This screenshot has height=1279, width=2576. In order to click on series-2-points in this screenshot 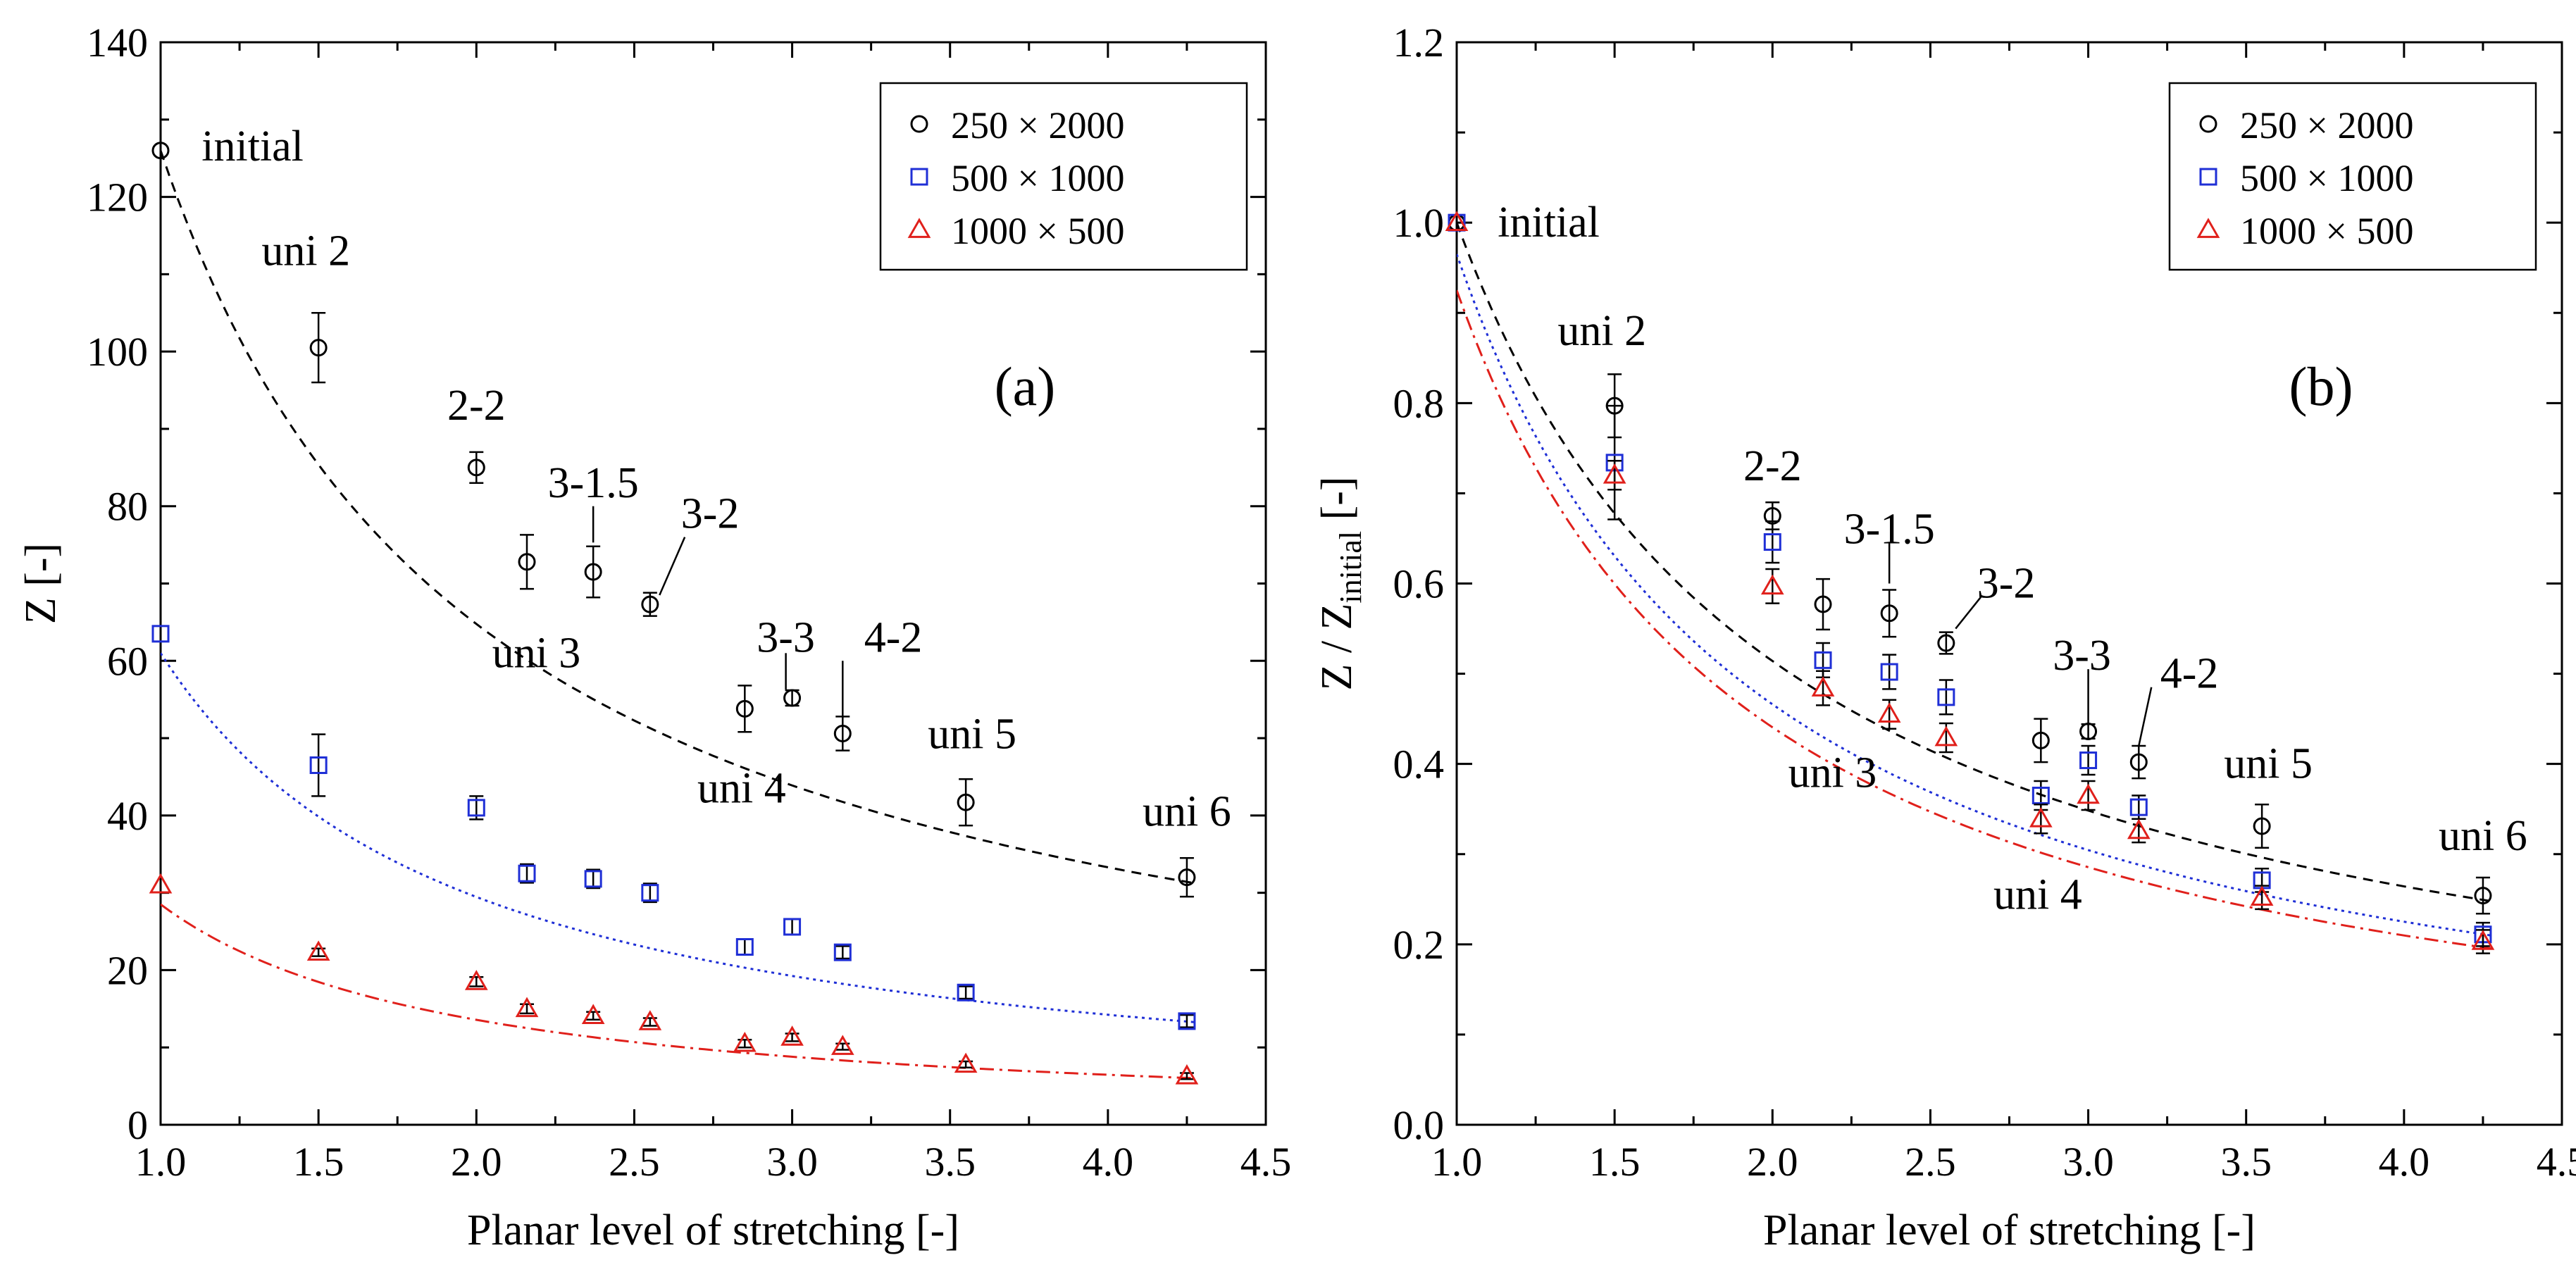, I will do `click(673, 827)`.